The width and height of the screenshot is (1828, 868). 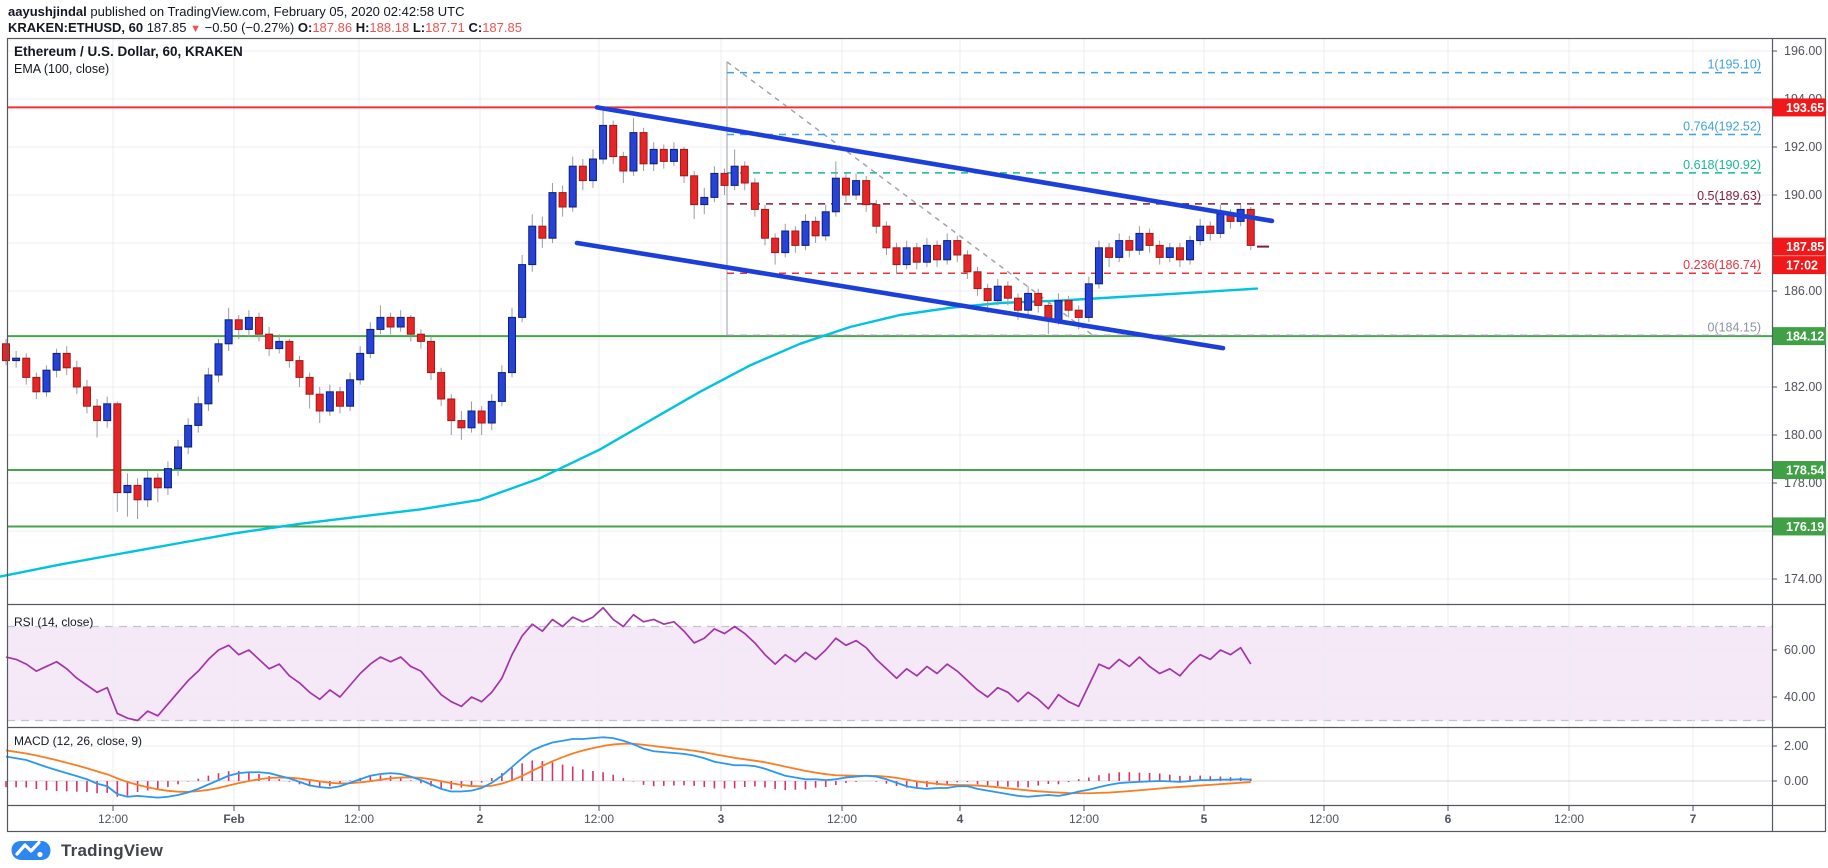 What do you see at coordinates (86, 850) in the screenshot?
I see `tradingview-logo: TradingView` at bounding box center [86, 850].